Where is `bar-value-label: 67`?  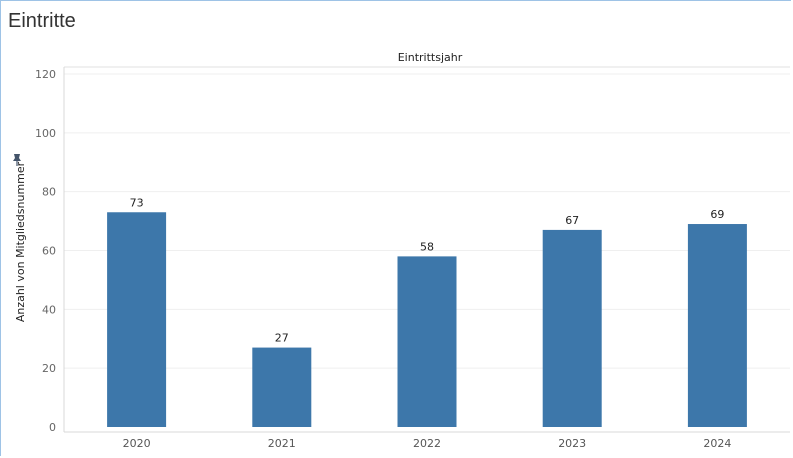
bar-value-label: 67 is located at coordinates (572, 220).